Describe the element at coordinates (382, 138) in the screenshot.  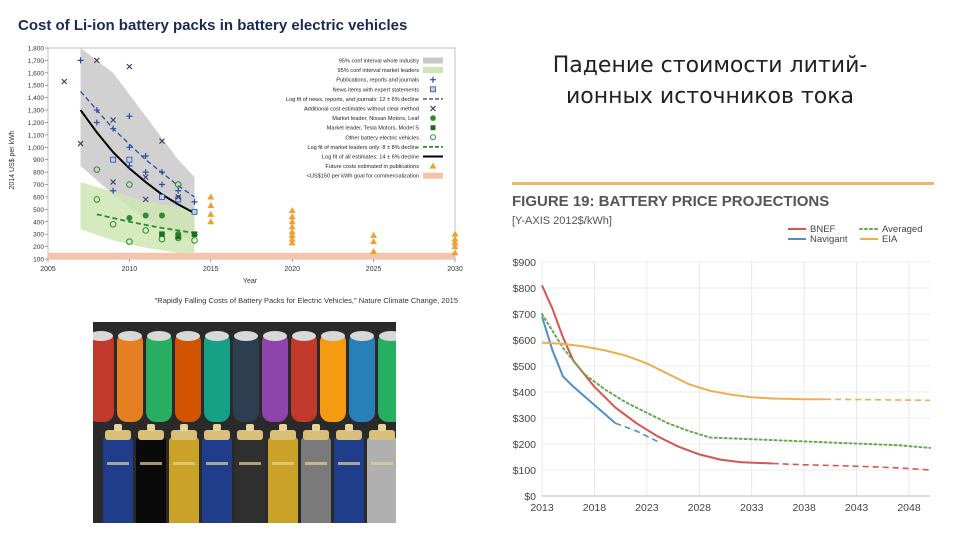
I see `legend-label: Other battery electric vehicles` at that location.